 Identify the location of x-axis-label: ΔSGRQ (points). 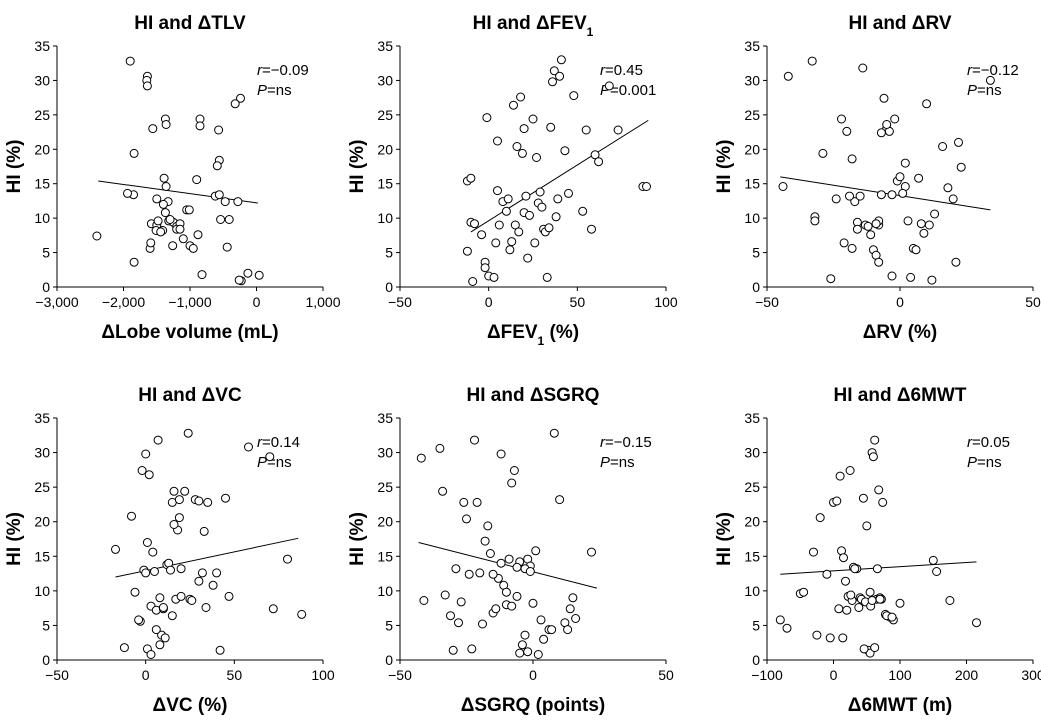
(533, 705).